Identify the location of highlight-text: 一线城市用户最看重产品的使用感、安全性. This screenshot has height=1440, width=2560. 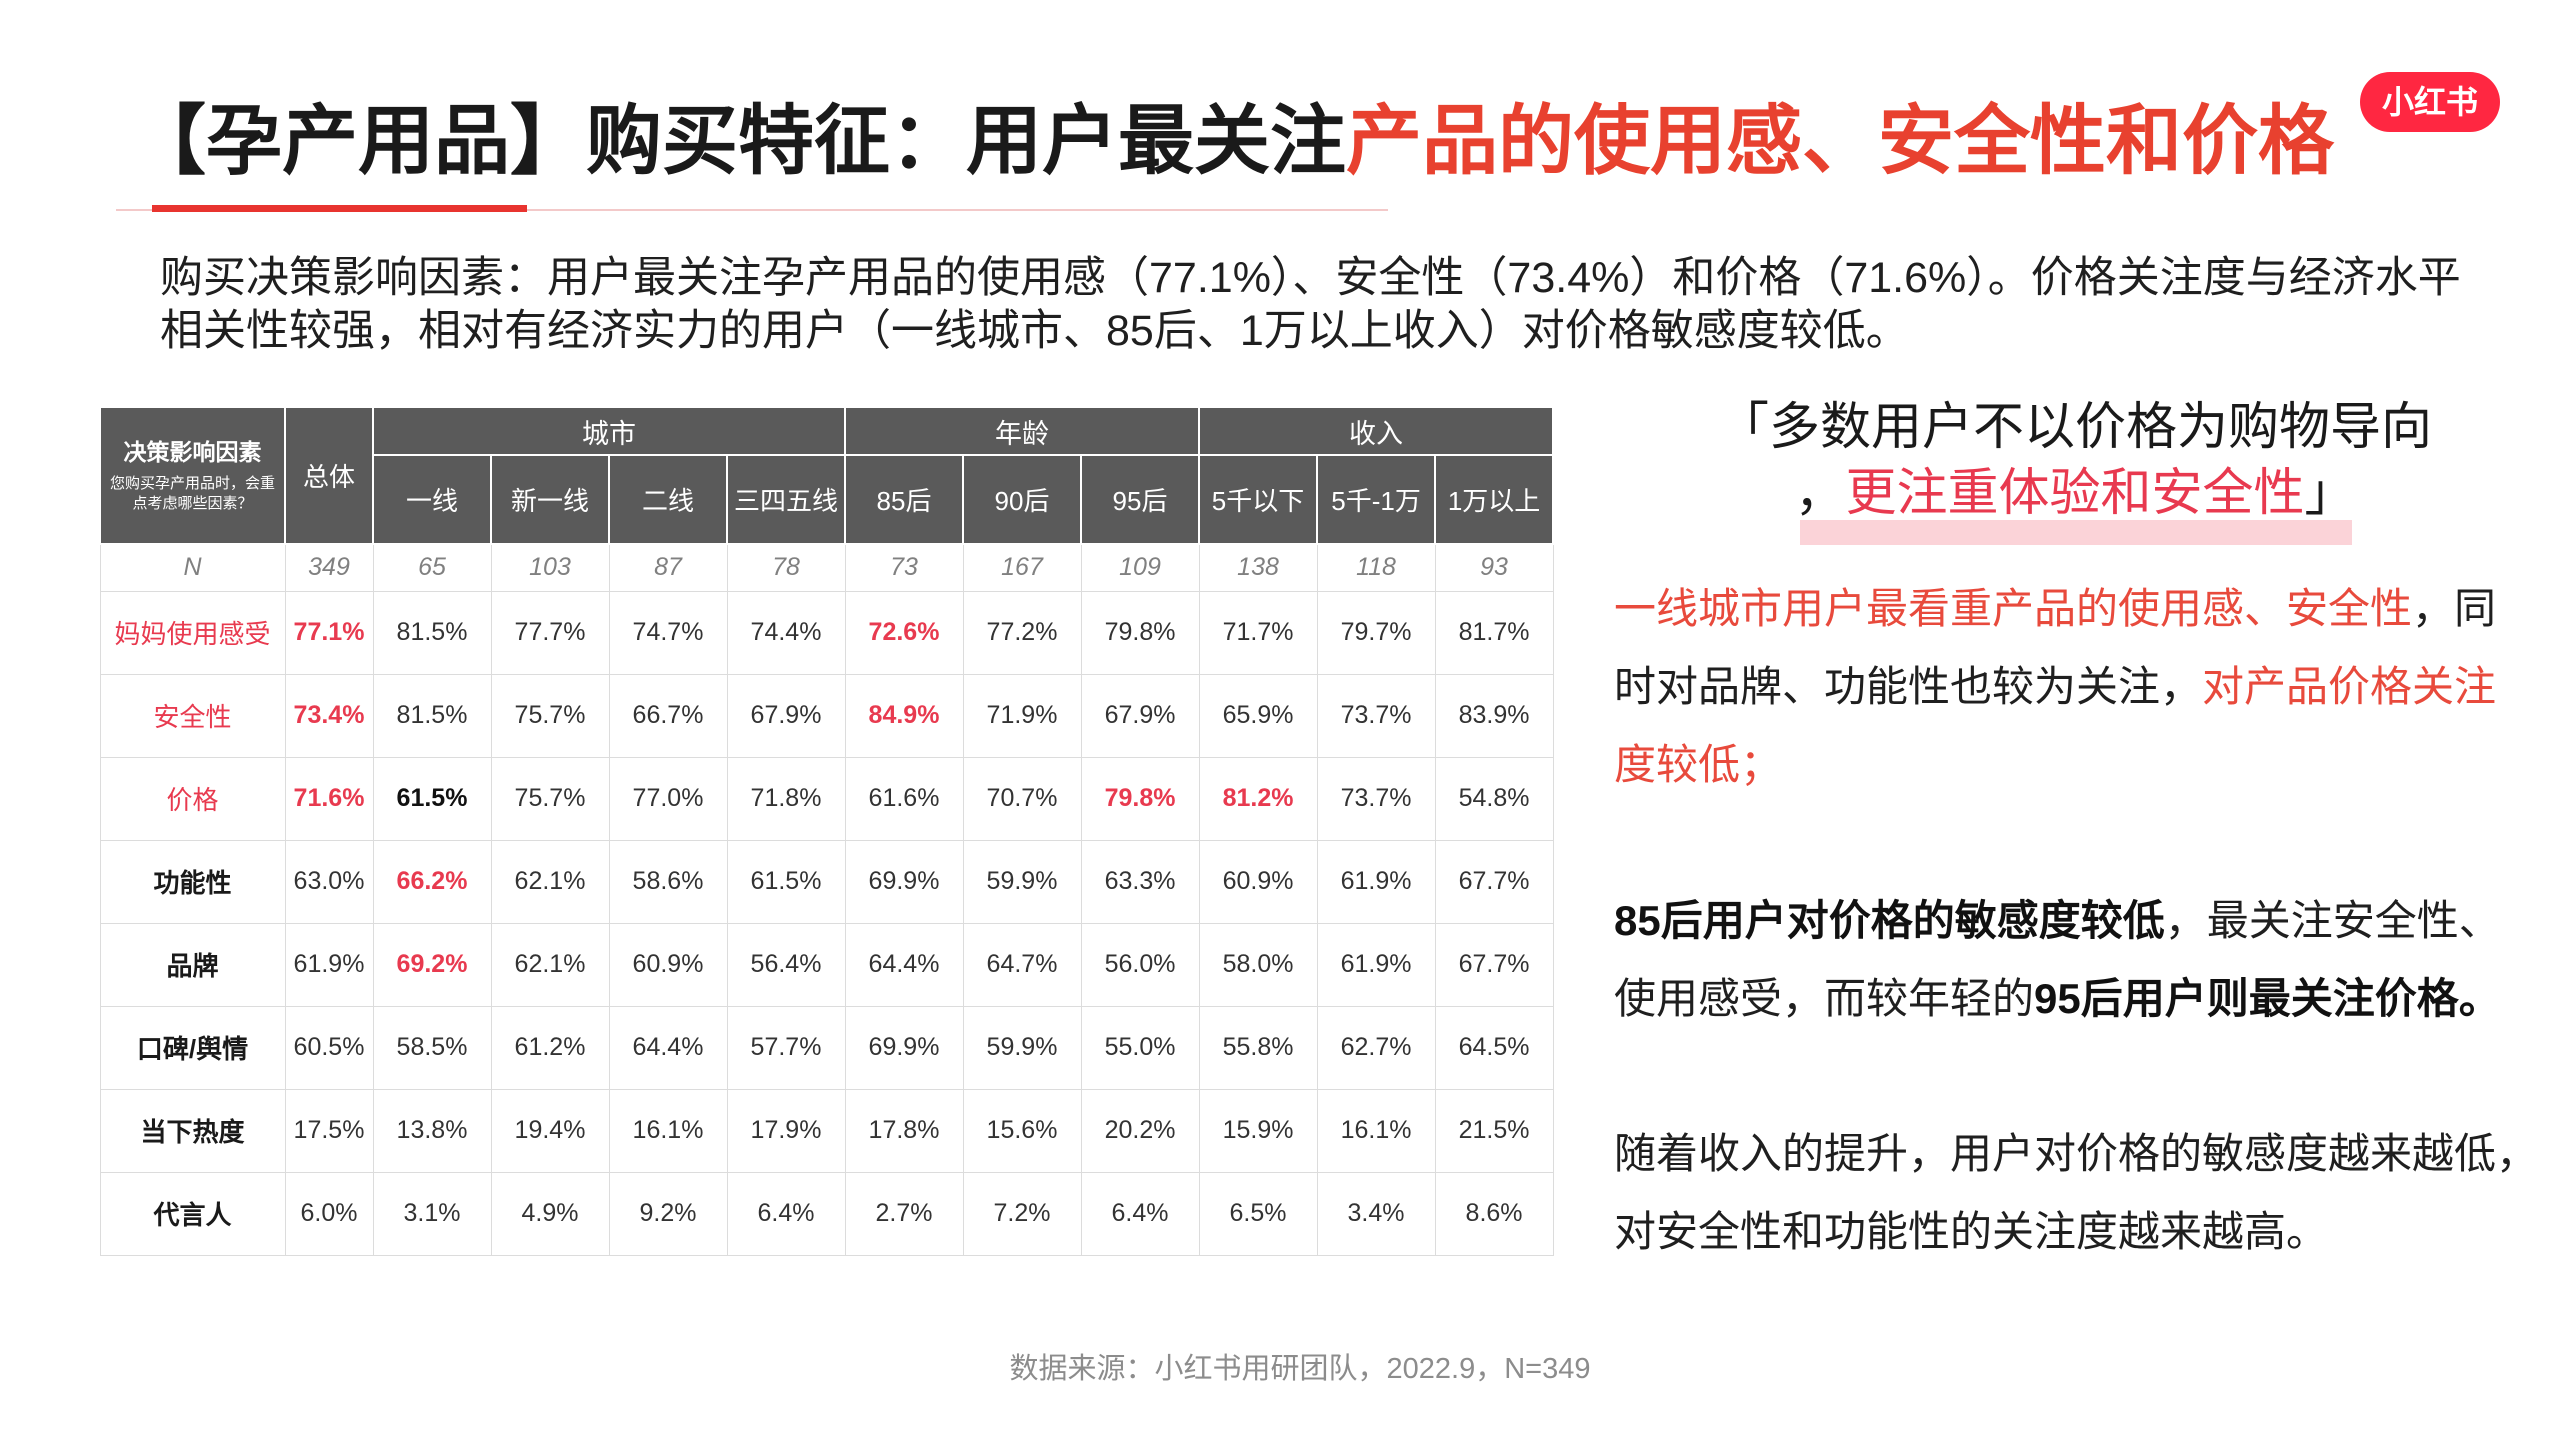
(2013, 608).